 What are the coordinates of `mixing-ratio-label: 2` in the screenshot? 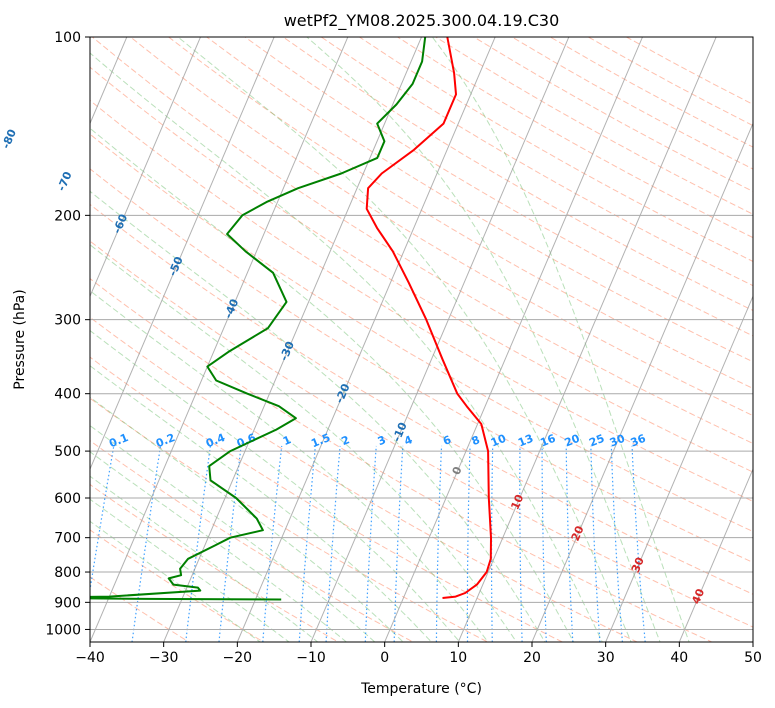 It's located at (346, 440).